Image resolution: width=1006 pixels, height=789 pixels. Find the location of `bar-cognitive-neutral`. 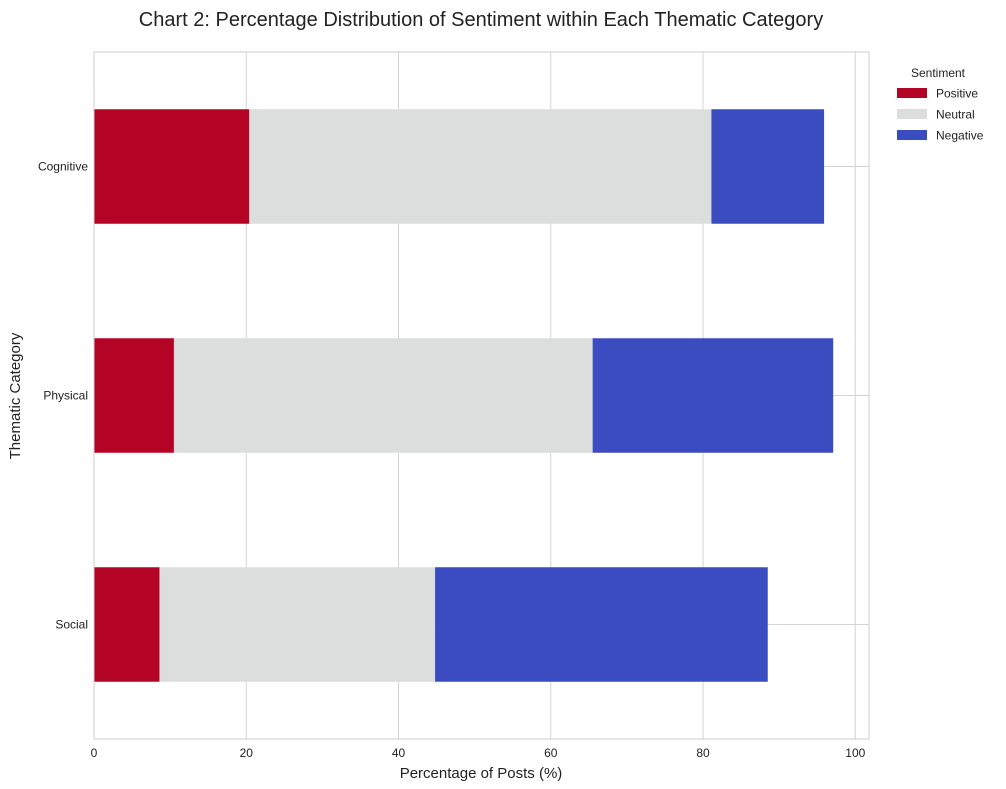

bar-cognitive-neutral is located at coordinates (480, 166).